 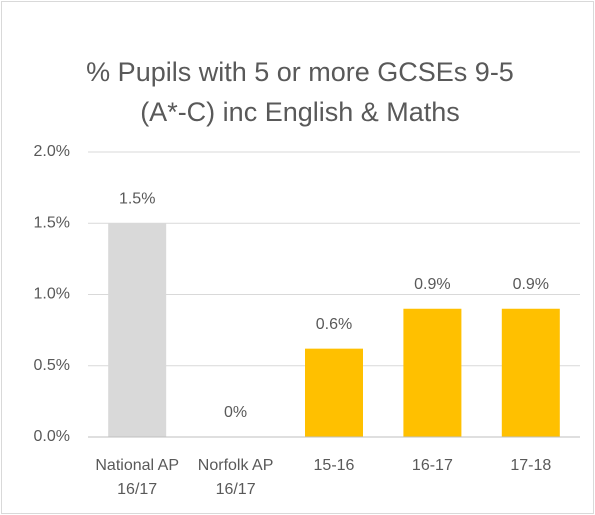 What do you see at coordinates (334, 465) in the screenshot?
I see `x-tick-label: 15-16` at bounding box center [334, 465].